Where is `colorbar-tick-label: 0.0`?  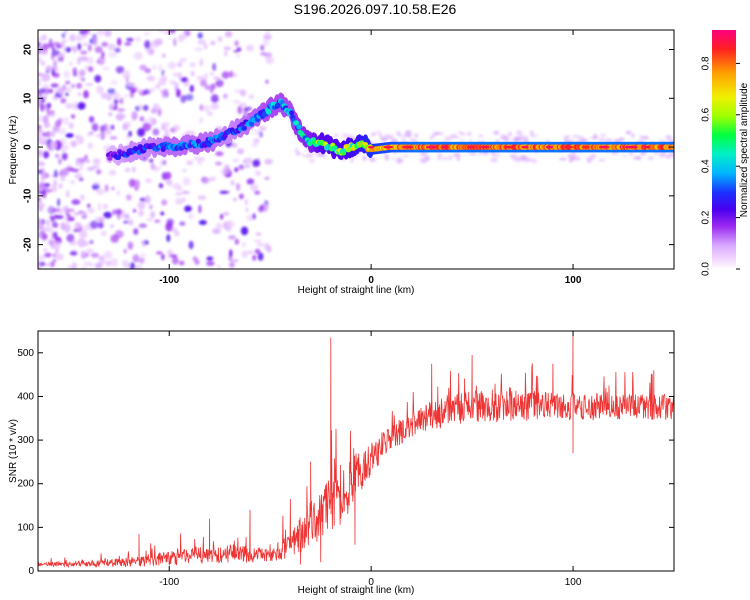 colorbar-tick-label: 0.0 is located at coordinates (706, 269).